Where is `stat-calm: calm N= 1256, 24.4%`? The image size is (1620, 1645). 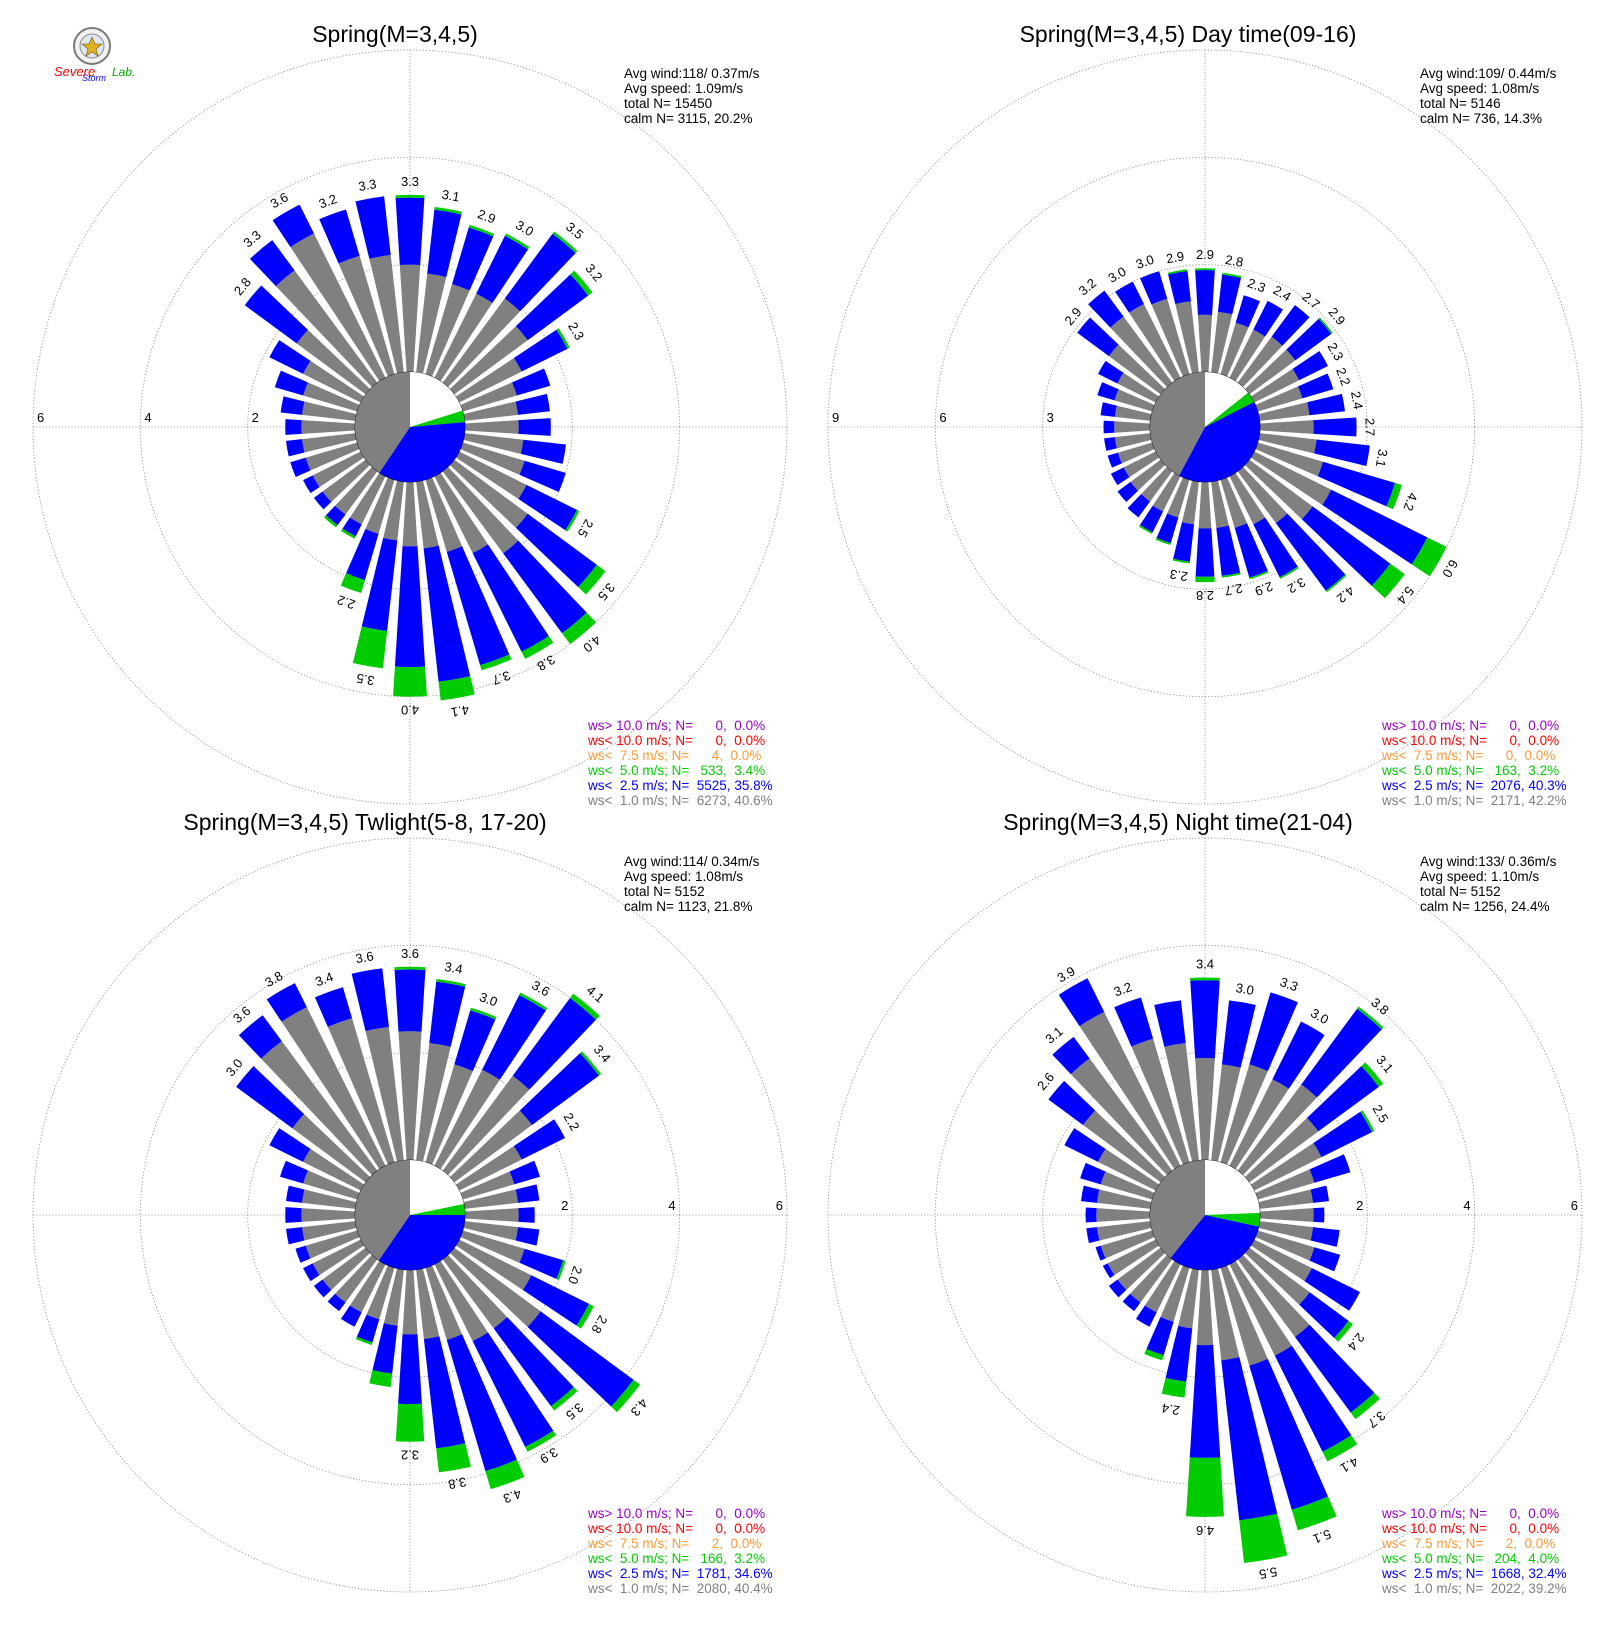 stat-calm: calm N= 1256, 24.4% is located at coordinates (1484, 906).